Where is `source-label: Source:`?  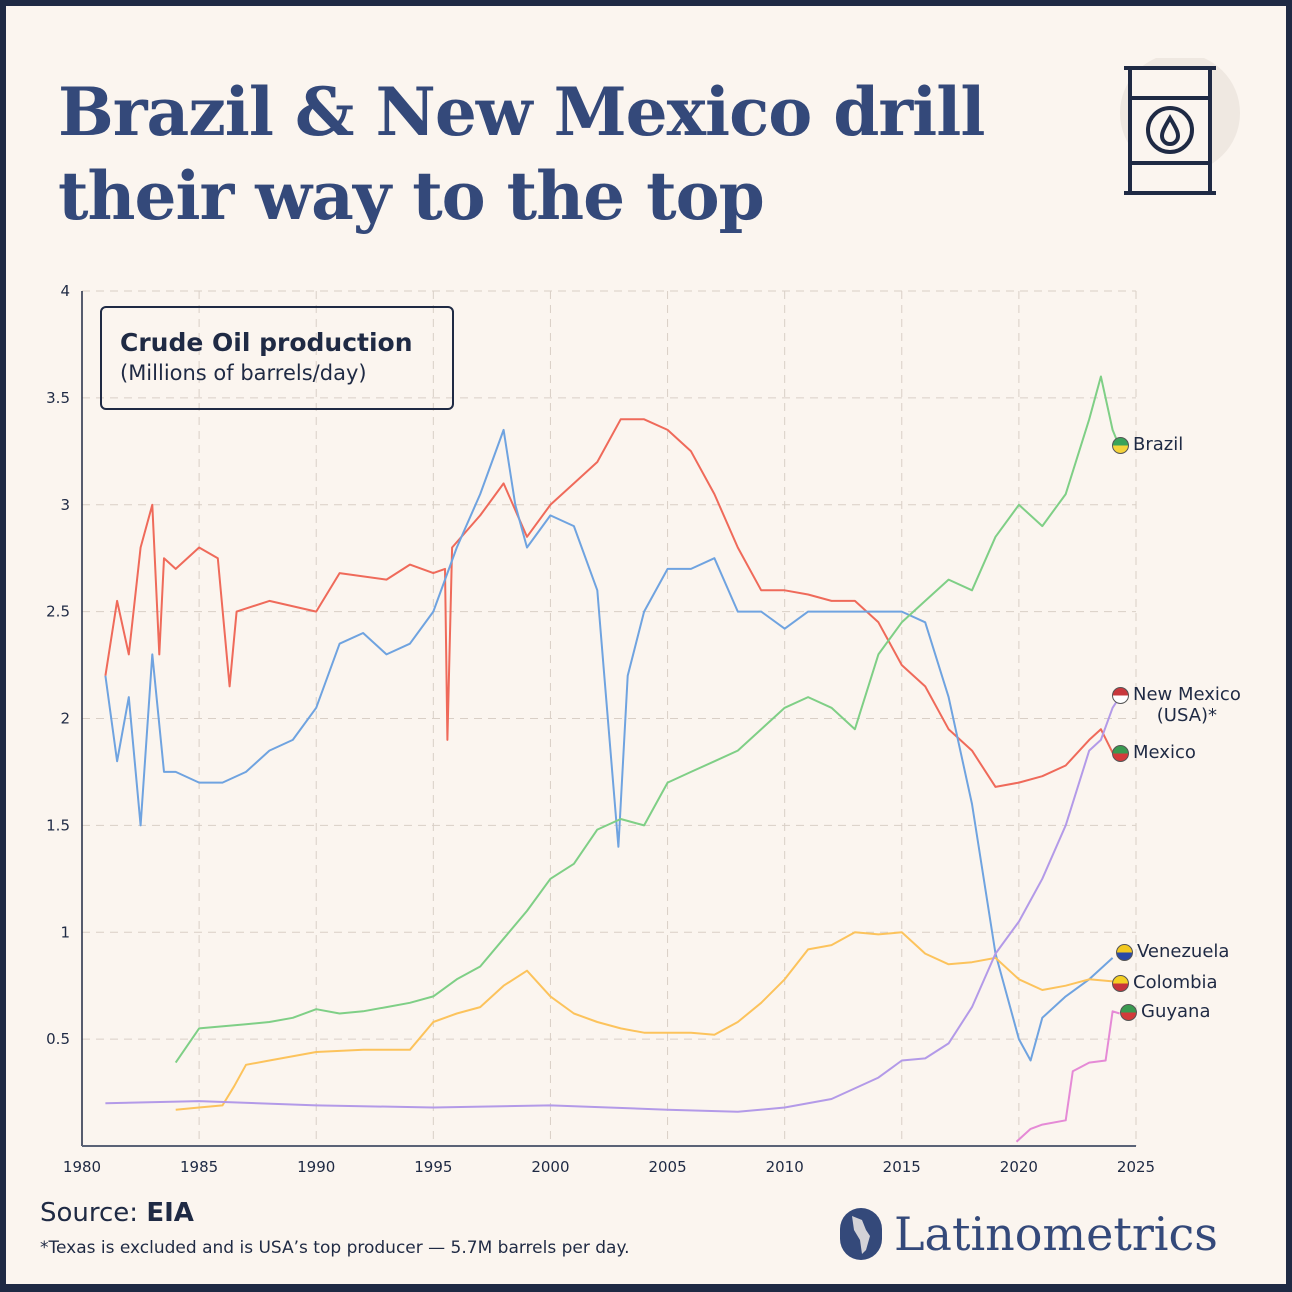
source-label: Source: is located at coordinates (93, 1213).